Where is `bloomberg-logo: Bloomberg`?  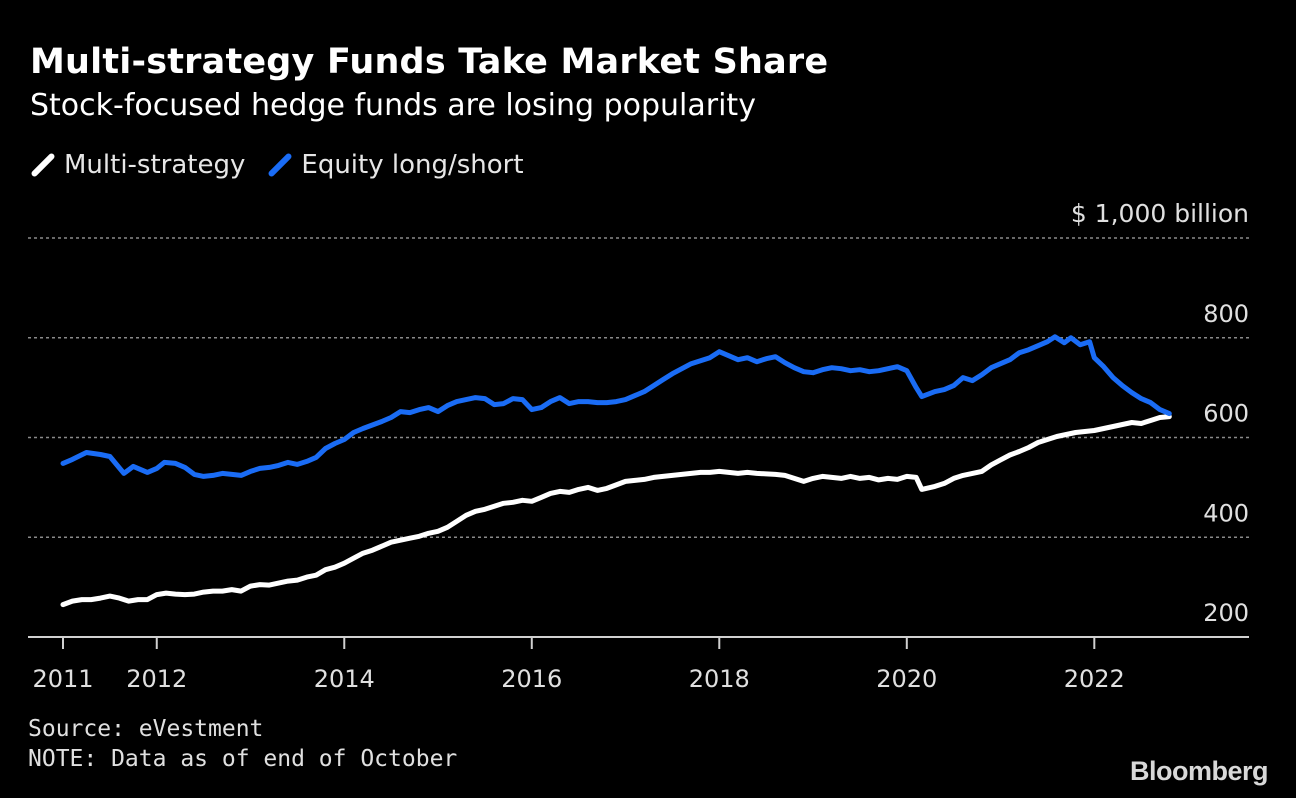 bloomberg-logo: Bloomberg is located at coordinates (1199, 771).